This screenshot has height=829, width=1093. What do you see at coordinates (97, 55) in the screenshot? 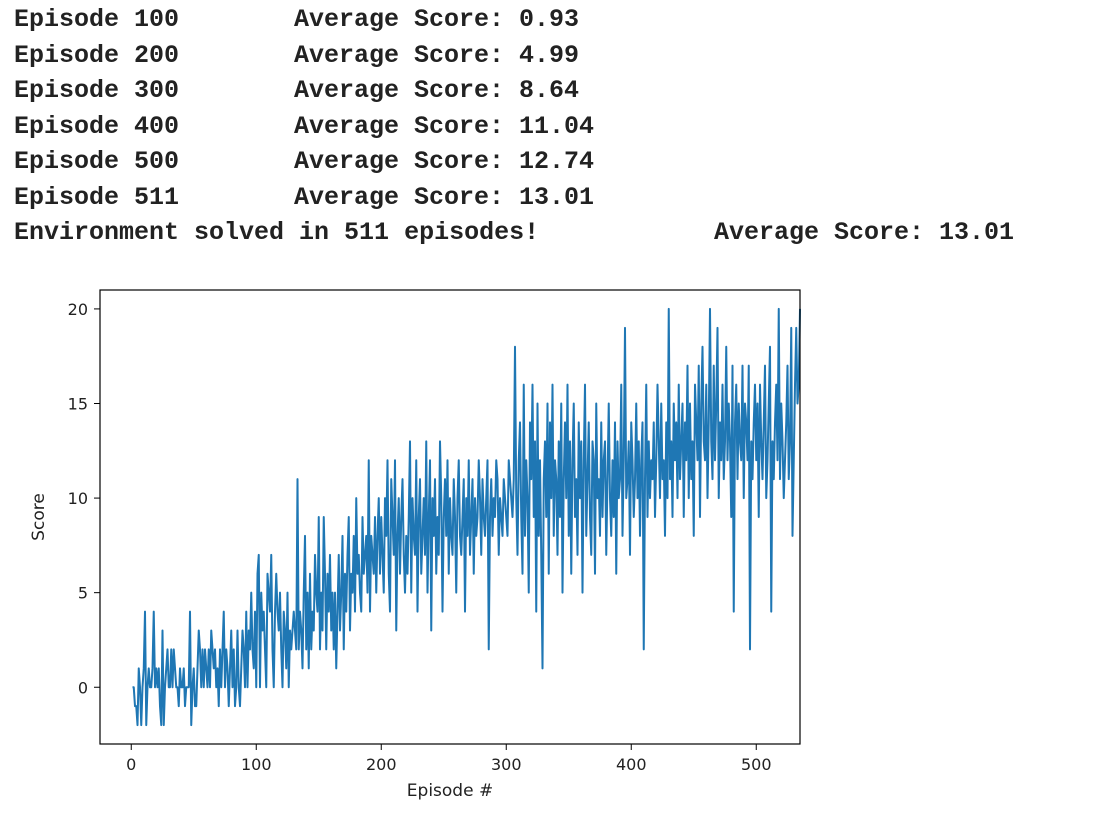
I see `log-episode: Episode 200` at bounding box center [97, 55].